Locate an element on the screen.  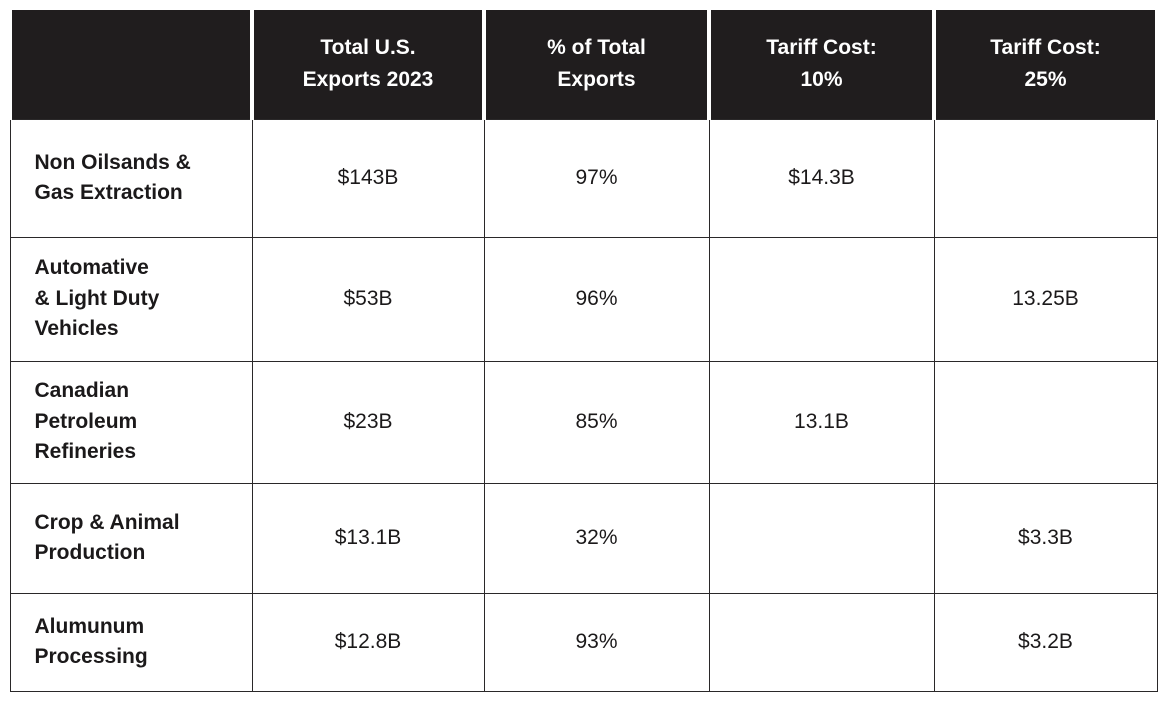
row-label: Automative & Light Duty Vehicles is located at coordinates (131, 299).